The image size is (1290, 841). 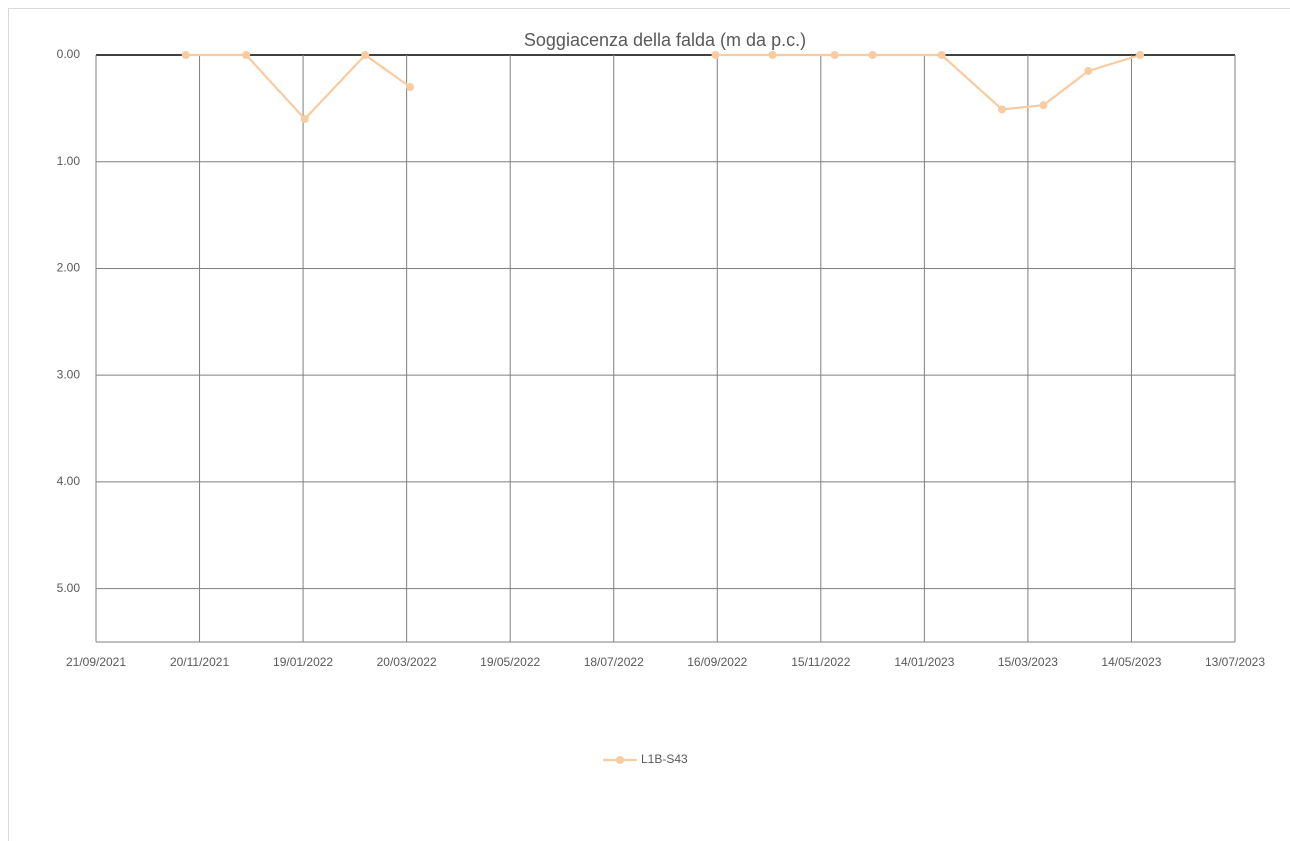 I want to click on x-tick-label: 14/05/2023, so click(x=1131, y=662).